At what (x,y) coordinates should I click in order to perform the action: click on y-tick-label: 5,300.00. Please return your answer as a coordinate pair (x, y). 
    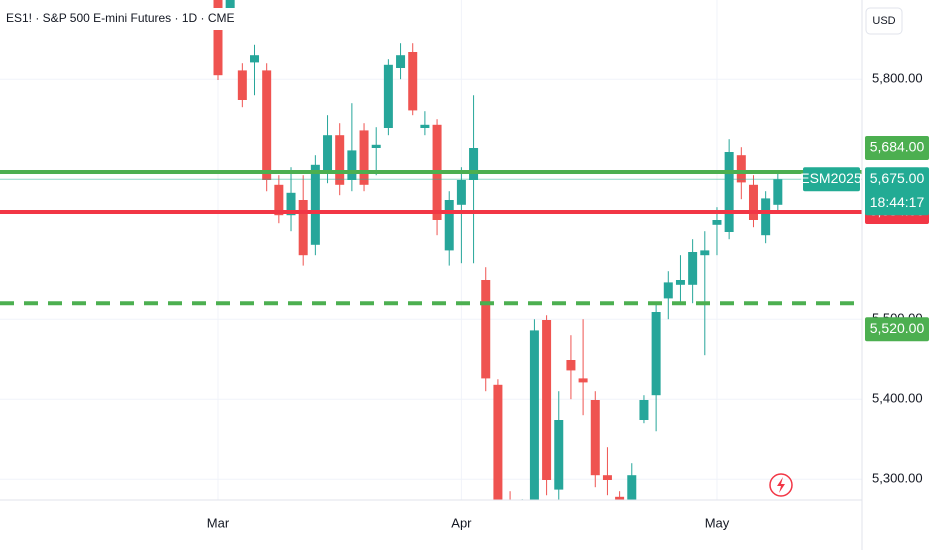
    Looking at the image, I should click on (897, 478).